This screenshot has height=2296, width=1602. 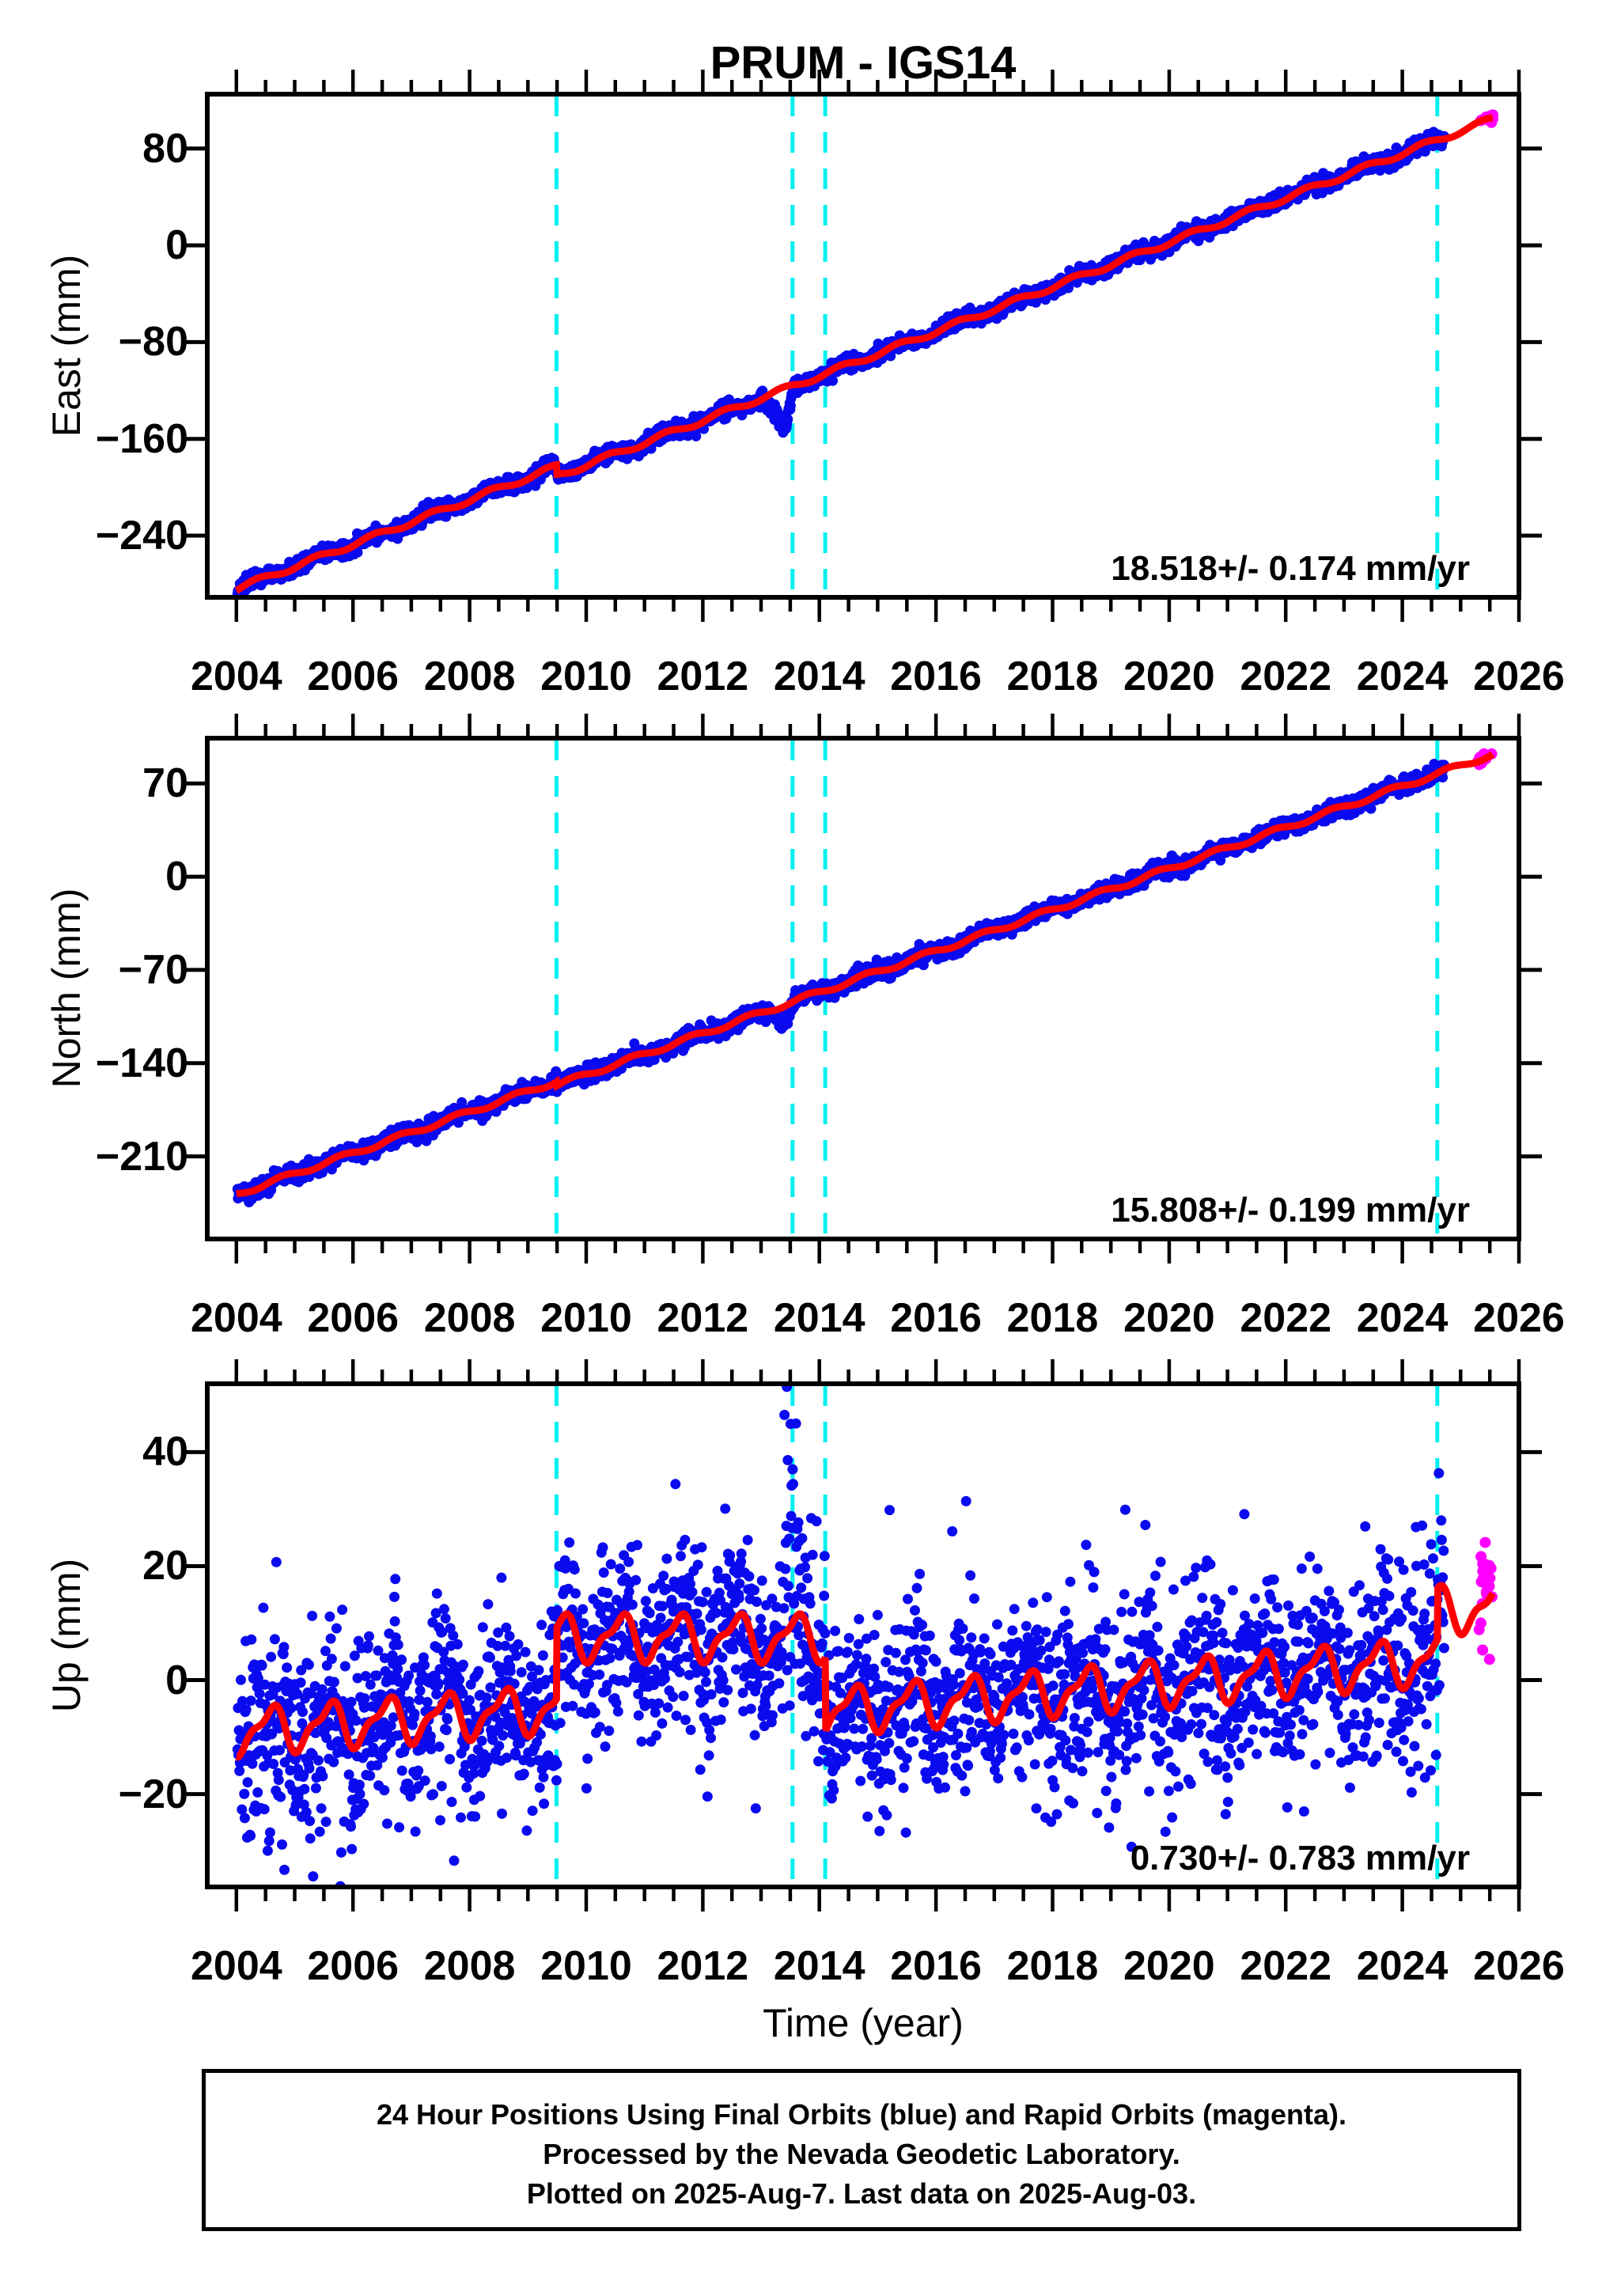 I want to click on east-y-tick-label: 0, so click(x=176, y=246).